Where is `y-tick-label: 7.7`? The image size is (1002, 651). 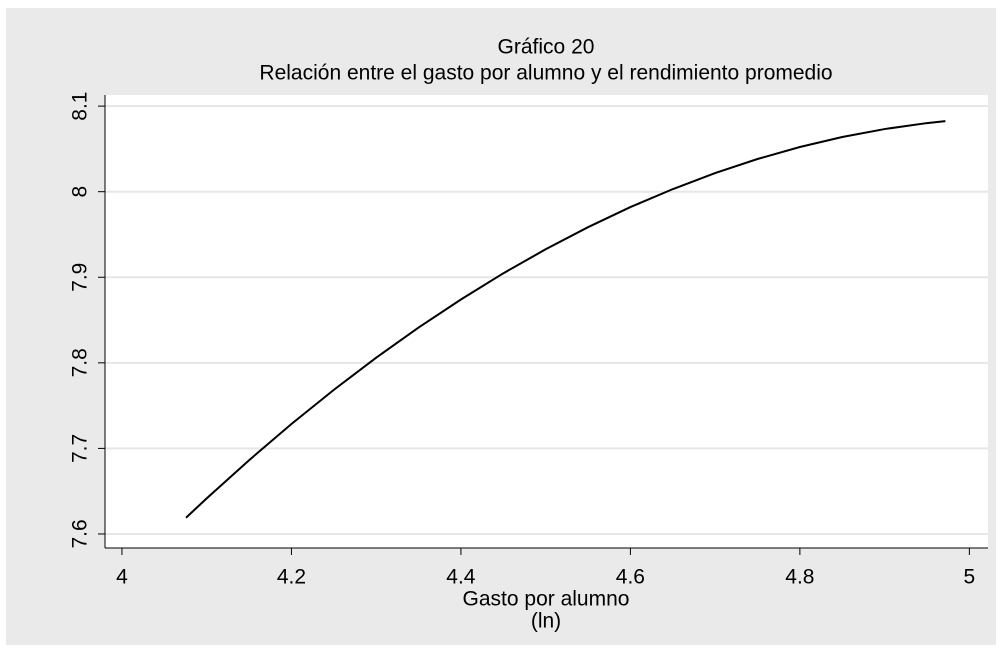
y-tick-label: 7.7 is located at coordinates (80, 448).